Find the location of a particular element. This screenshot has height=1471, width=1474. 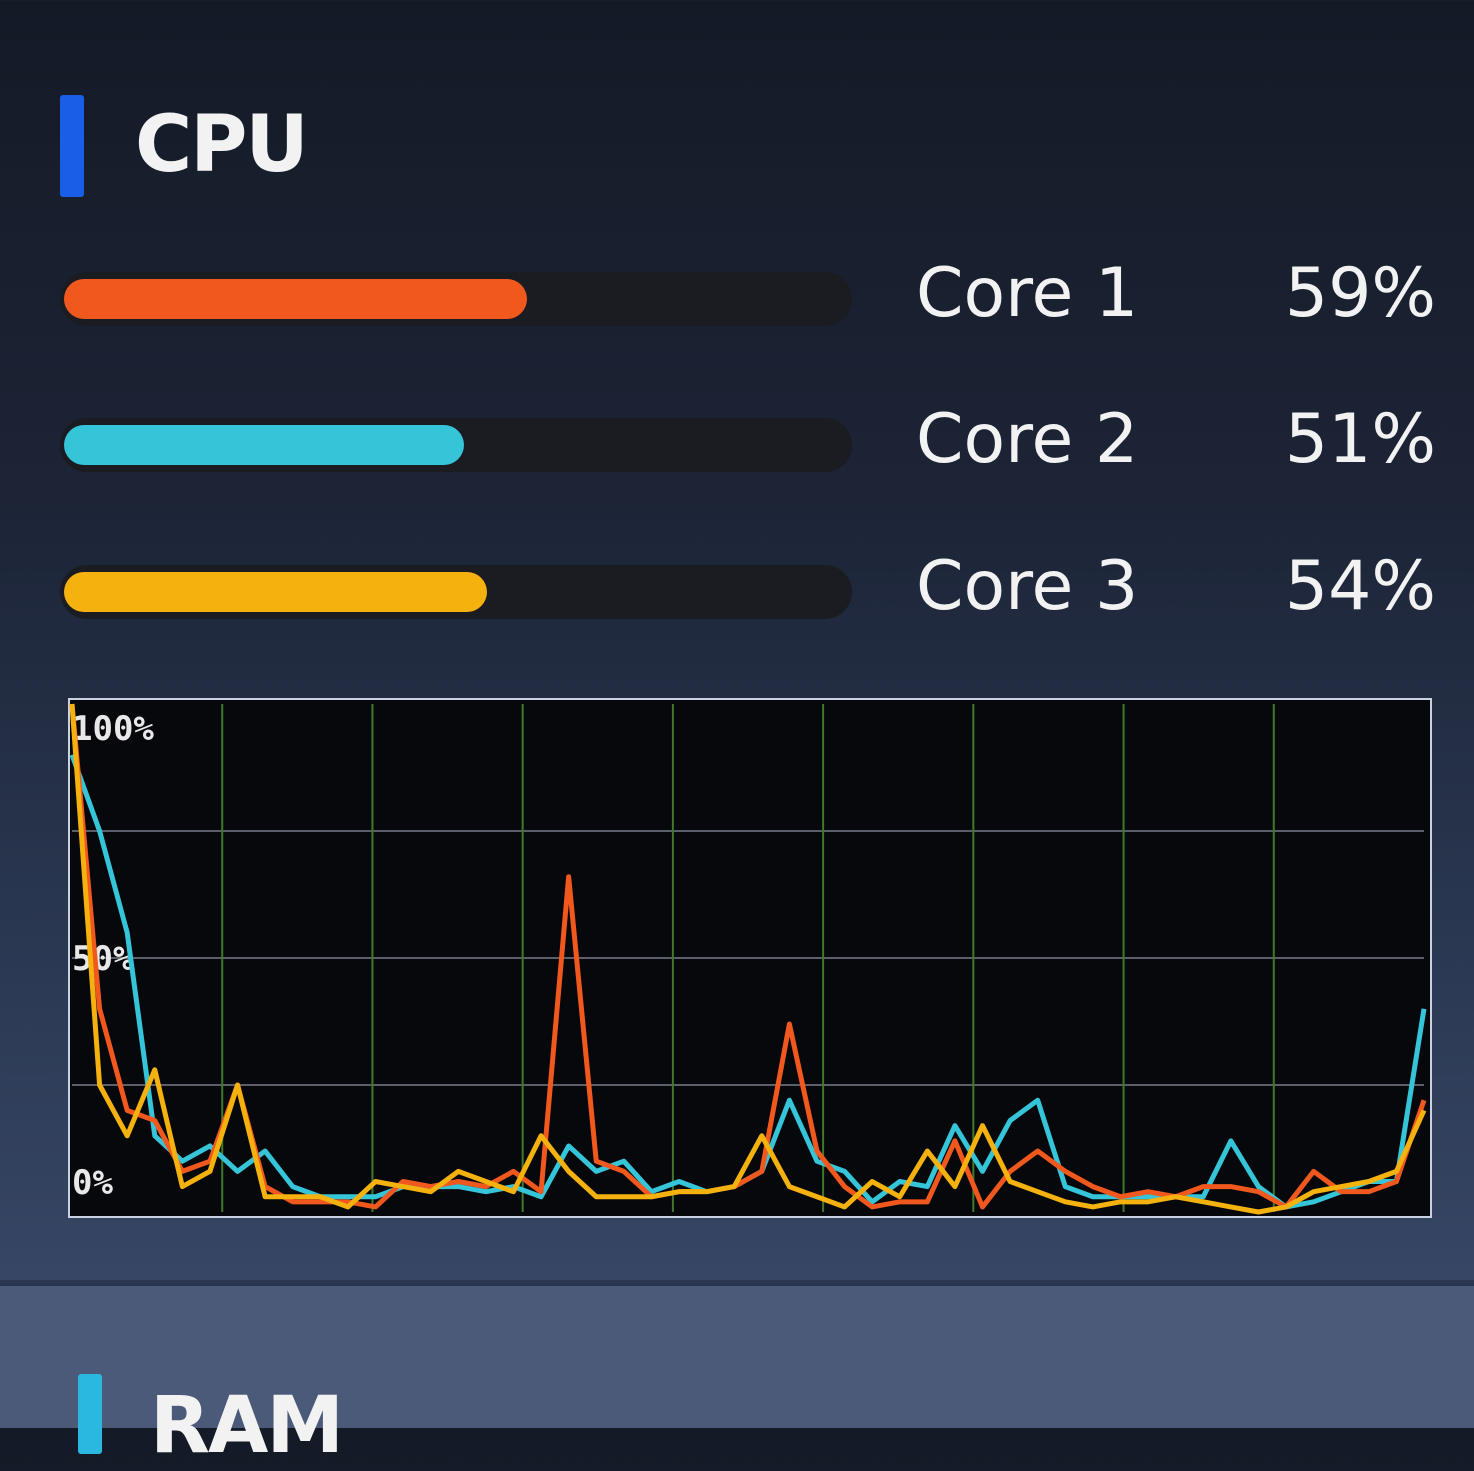

ram-title: RAM is located at coordinates (247, 1426).